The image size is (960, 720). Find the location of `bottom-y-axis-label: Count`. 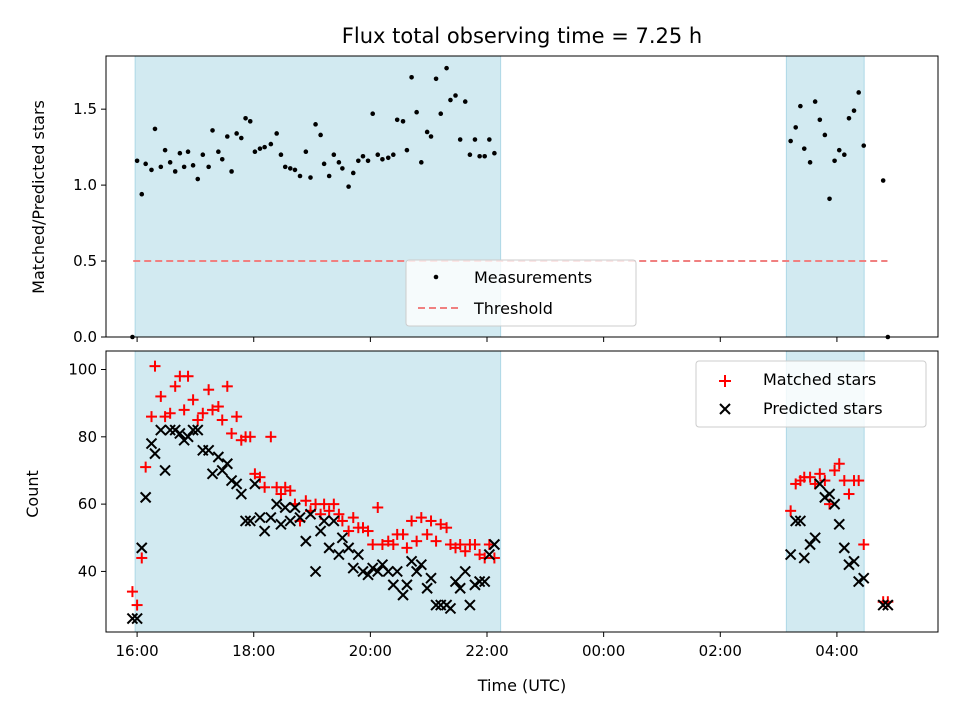

bottom-y-axis-label: Count is located at coordinates (32, 494).